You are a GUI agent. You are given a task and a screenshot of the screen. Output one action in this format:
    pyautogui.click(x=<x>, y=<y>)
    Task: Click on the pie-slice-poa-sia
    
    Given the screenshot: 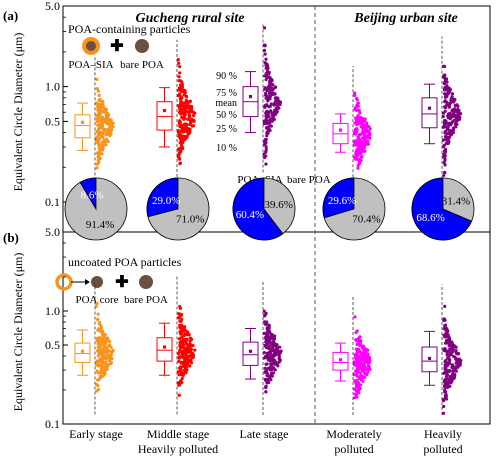 What is the action you would take?
    pyautogui.click(x=442, y=209)
    